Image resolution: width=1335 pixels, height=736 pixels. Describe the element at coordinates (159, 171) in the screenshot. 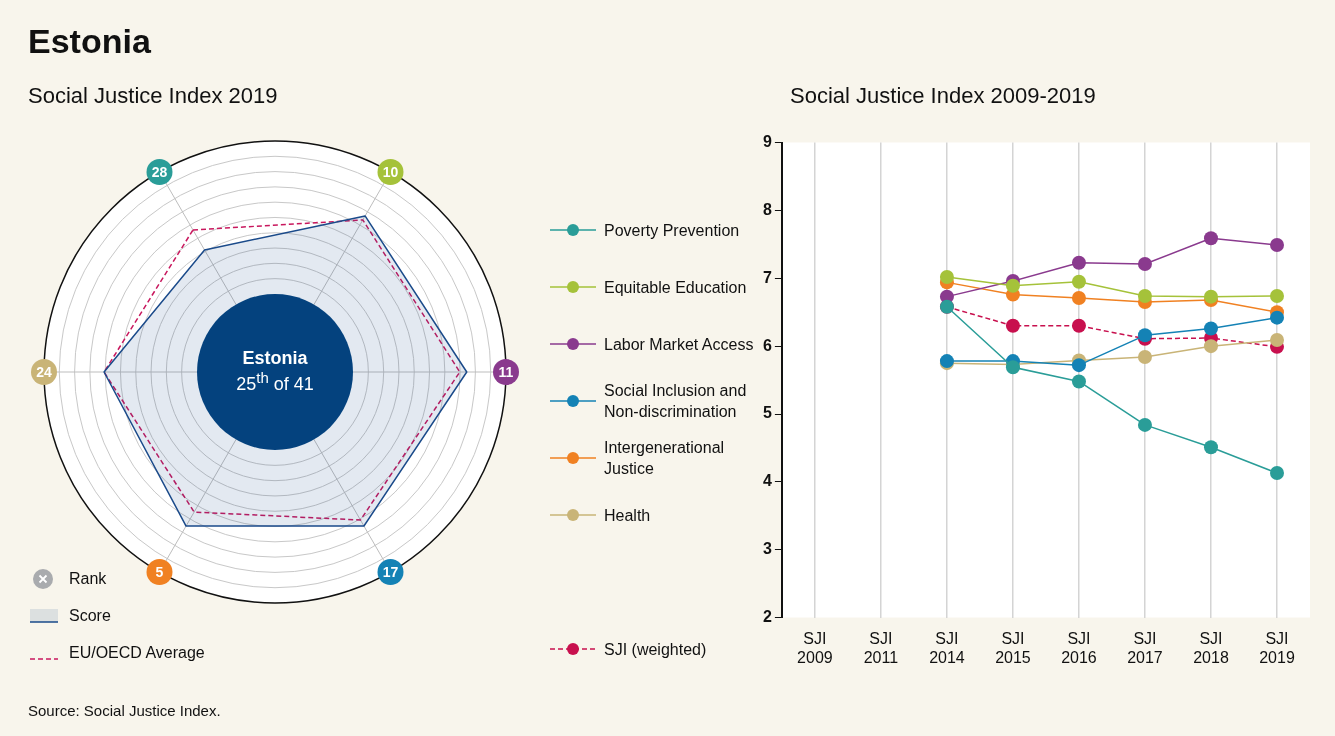

I see `spoke-label: 28` at that location.